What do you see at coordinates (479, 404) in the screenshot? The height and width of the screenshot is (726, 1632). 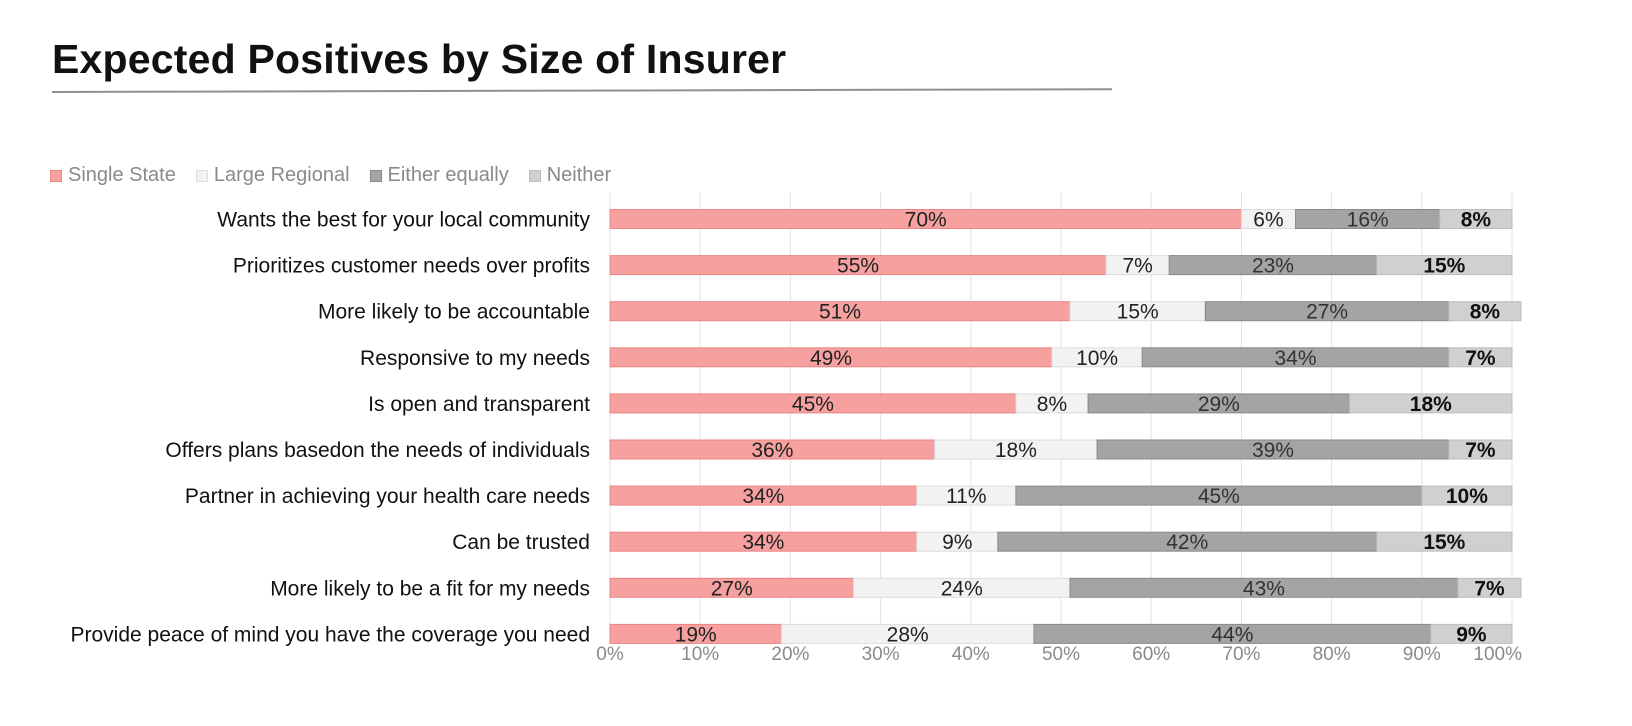 I see `category-label: Is open and transparent` at bounding box center [479, 404].